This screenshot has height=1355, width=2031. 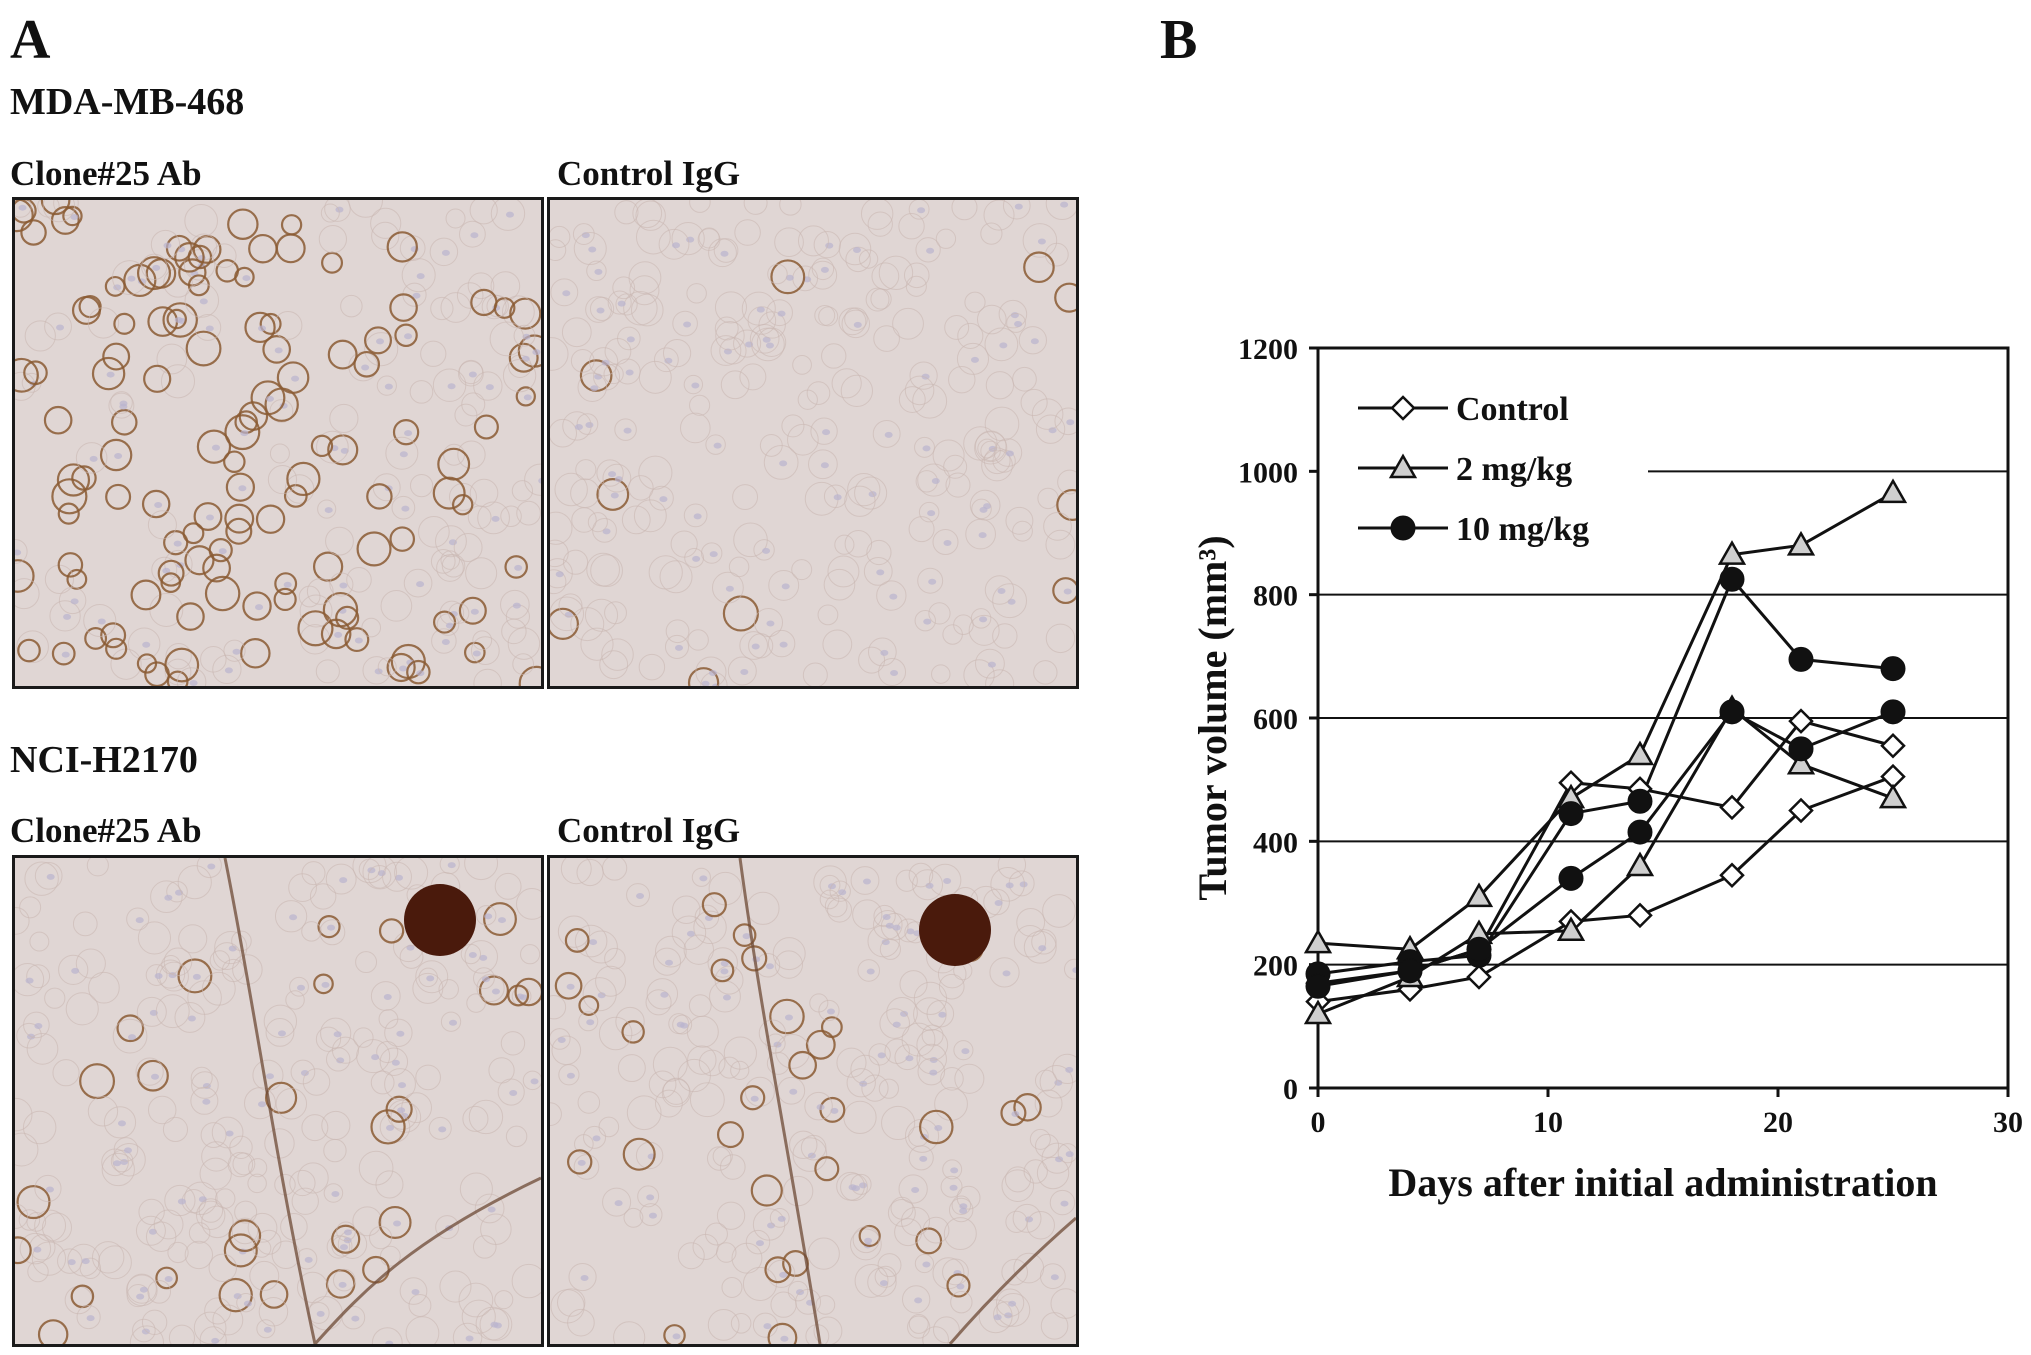 What do you see at coordinates (1268, 349) in the screenshot?
I see `y-tick-label: 1200` at bounding box center [1268, 349].